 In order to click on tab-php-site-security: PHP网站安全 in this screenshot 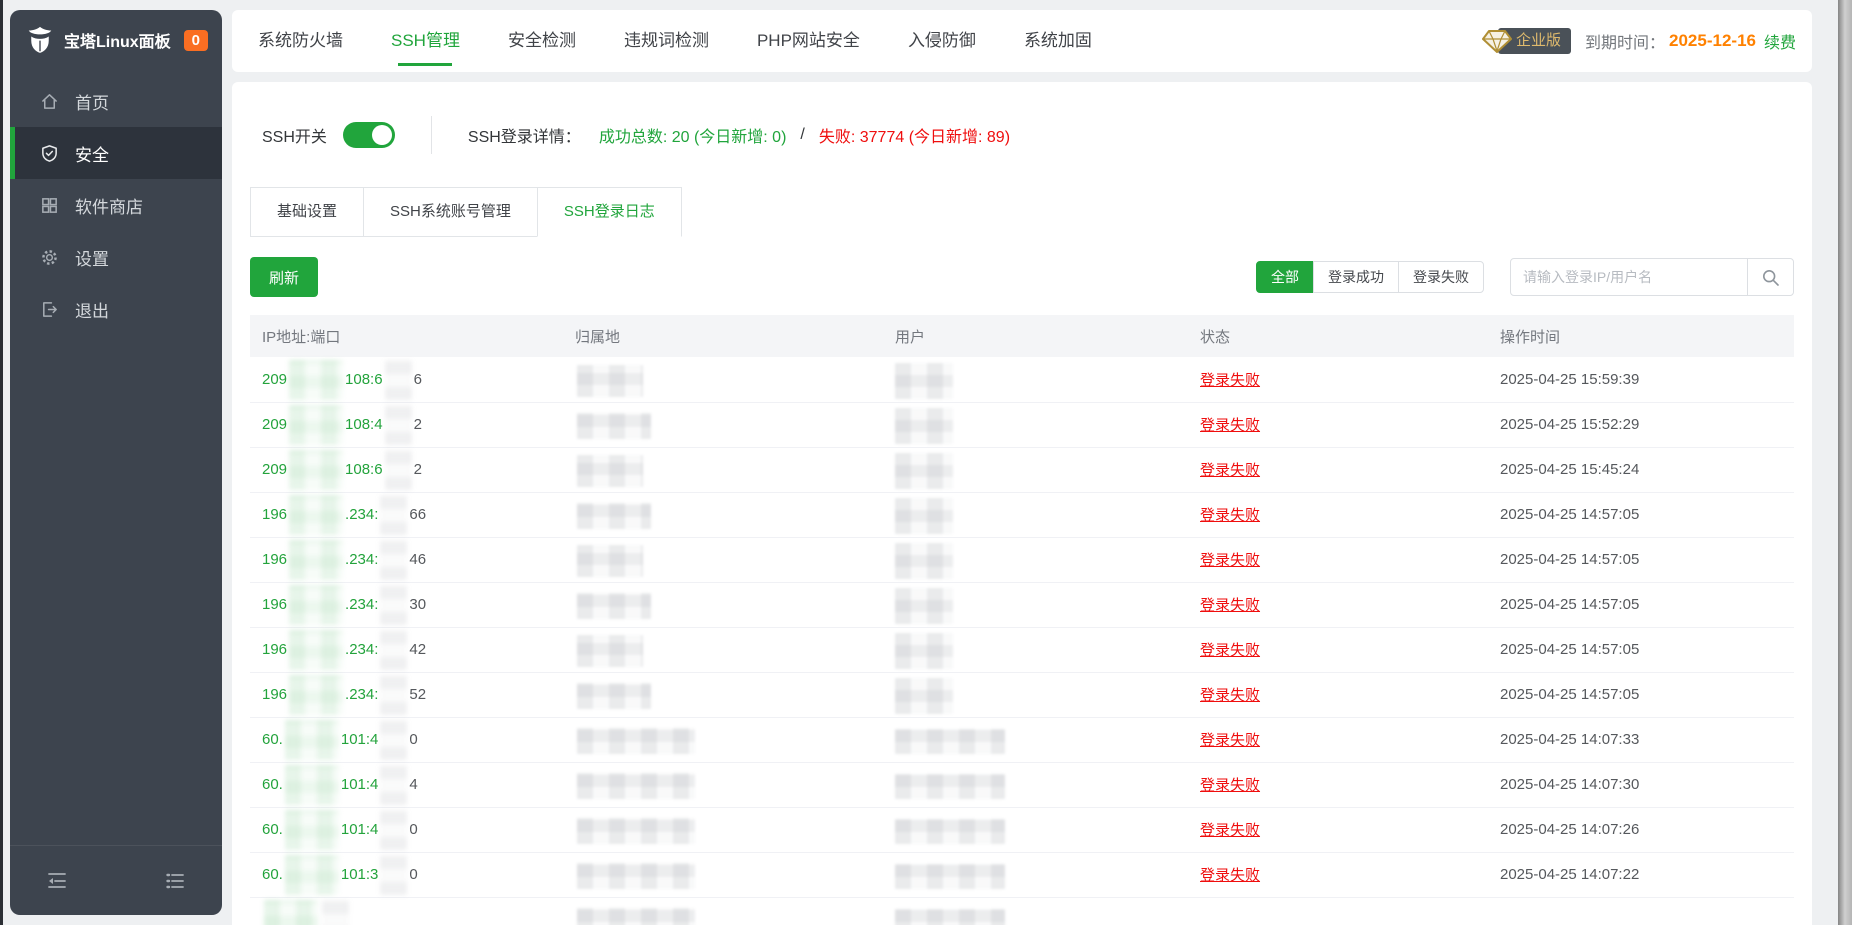, I will do `click(808, 40)`.